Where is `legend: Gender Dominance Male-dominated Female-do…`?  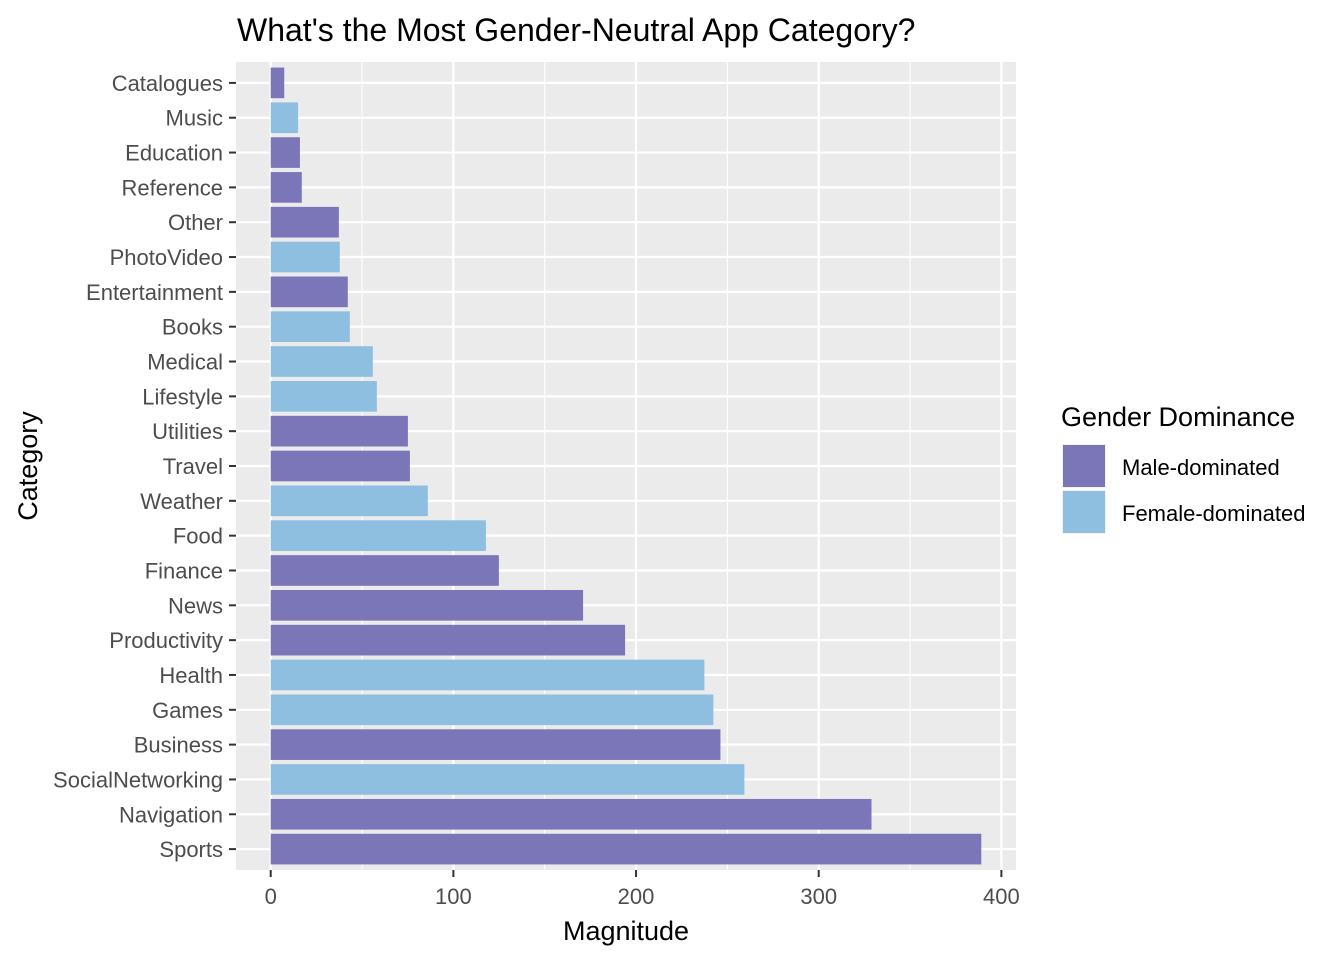 legend: Gender Dominance Male-dominated Female-do… is located at coordinates (1183, 468).